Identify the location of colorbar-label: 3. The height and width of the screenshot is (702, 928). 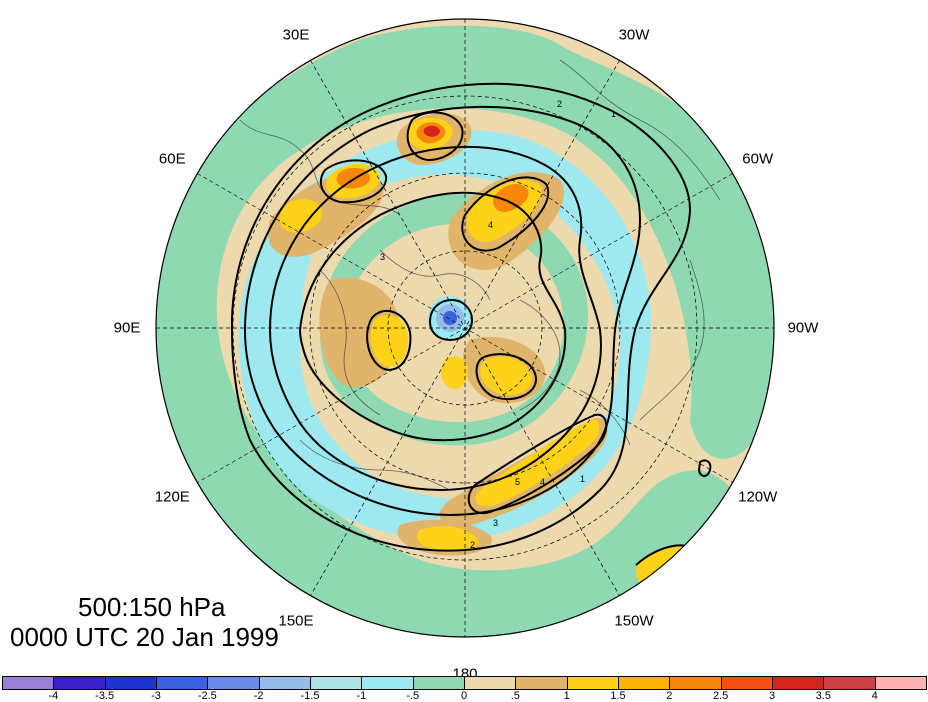
(772, 696).